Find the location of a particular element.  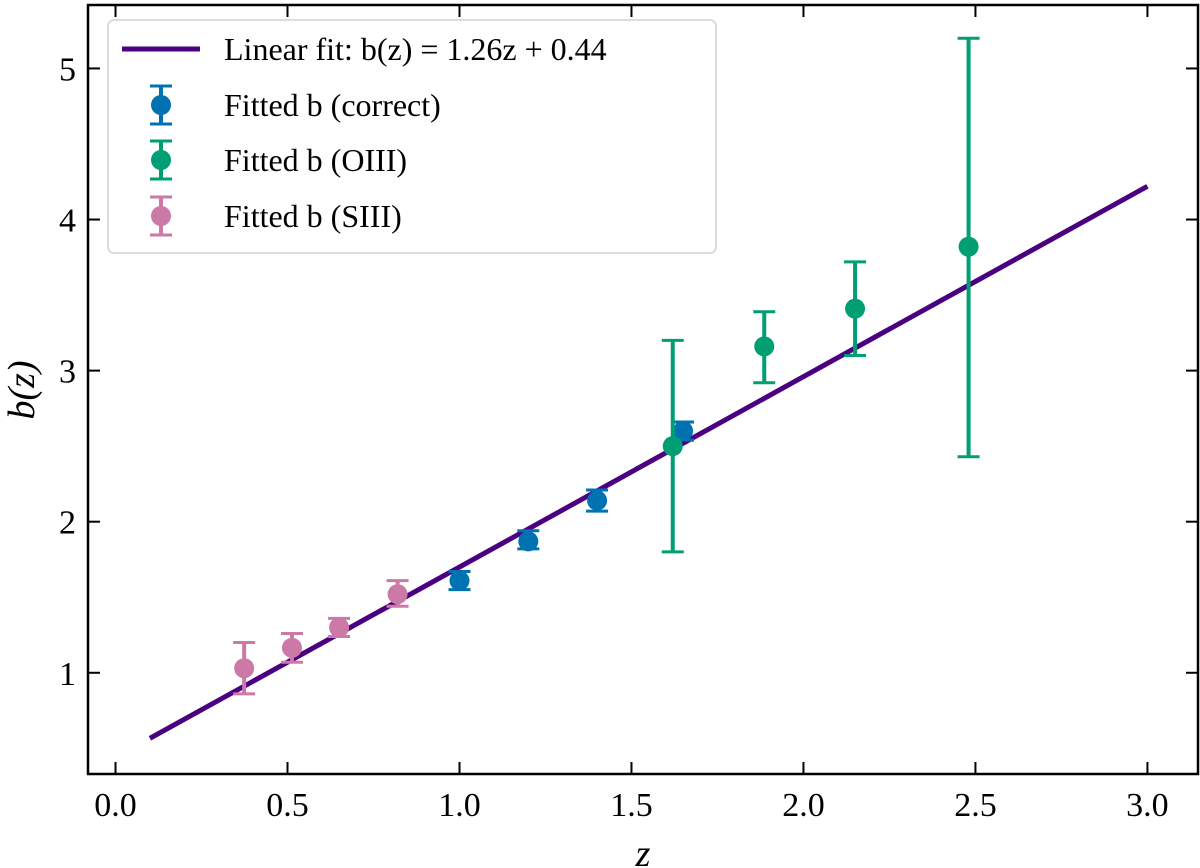

legend-correct-label: Fitted b (correct) is located at coordinates (332, 105).